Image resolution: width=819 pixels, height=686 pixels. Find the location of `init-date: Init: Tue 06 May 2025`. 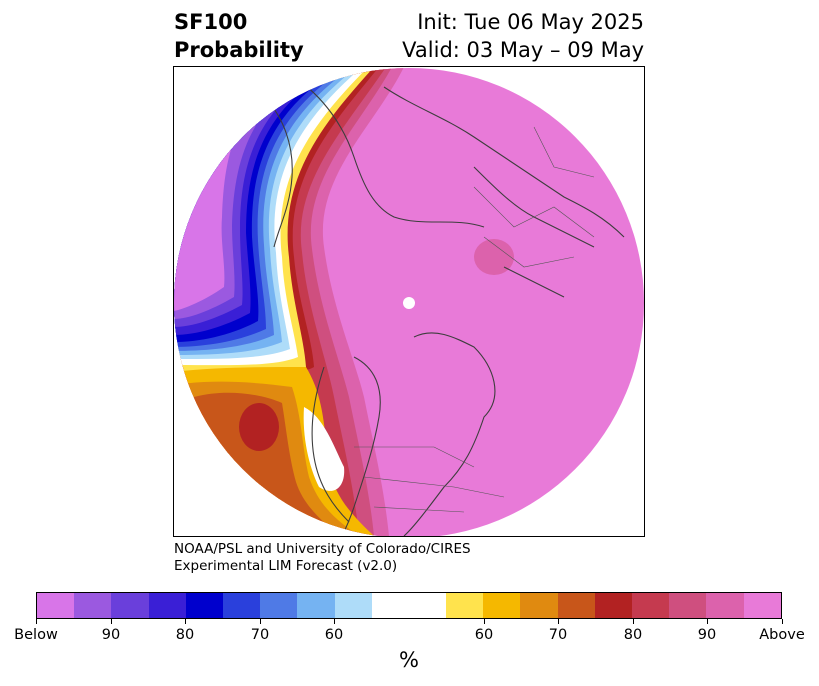

init-date: Init: Tue 06 May 2025 is located at coordinates (530, 22).